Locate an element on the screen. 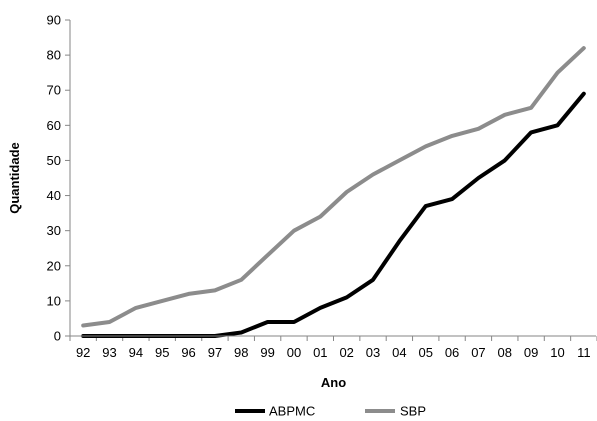 This screenshot has height=421, width=597. x-tick-label: 09 is located at coordinates (531, 352).